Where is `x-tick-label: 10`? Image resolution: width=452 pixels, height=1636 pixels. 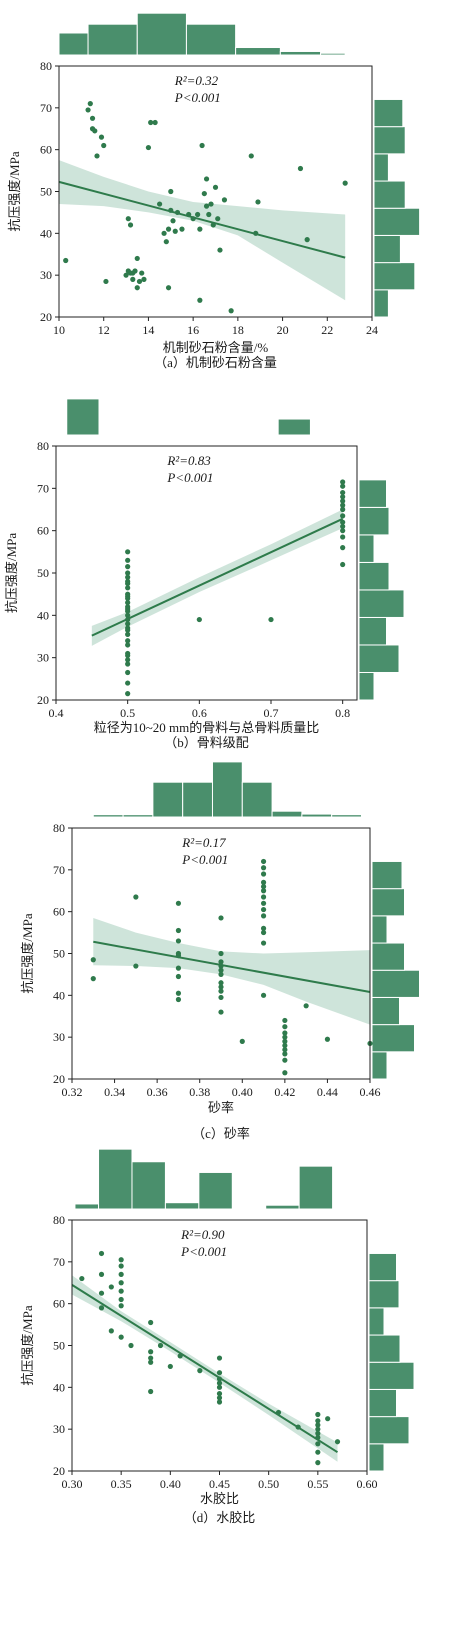
x-tick-label: 10 is located at coordinates (59, 330).